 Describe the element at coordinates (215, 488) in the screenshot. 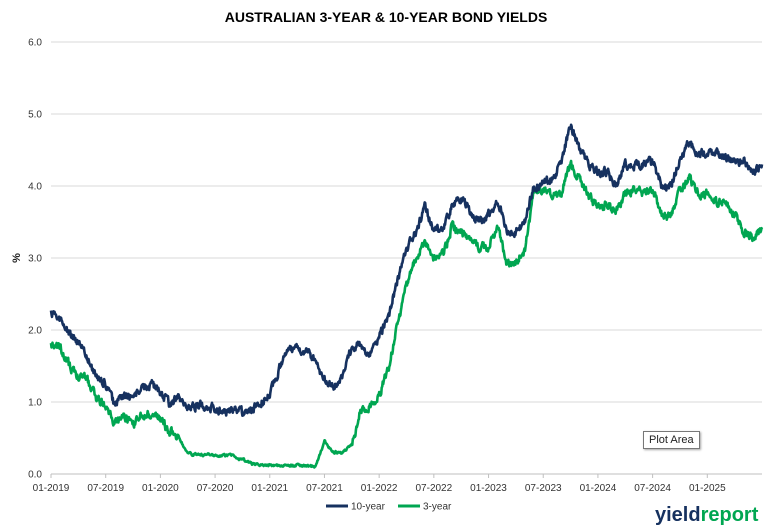

I see `x-tick-label: 07-2020` at that location.